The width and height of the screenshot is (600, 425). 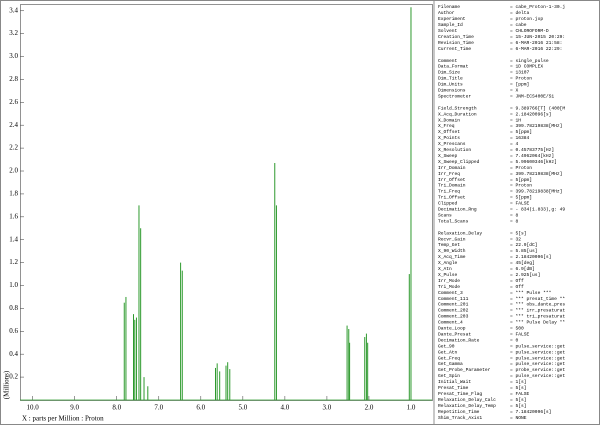 I want to click on param-key: Shim_Track_Axis1, so click(x=460, y=418).